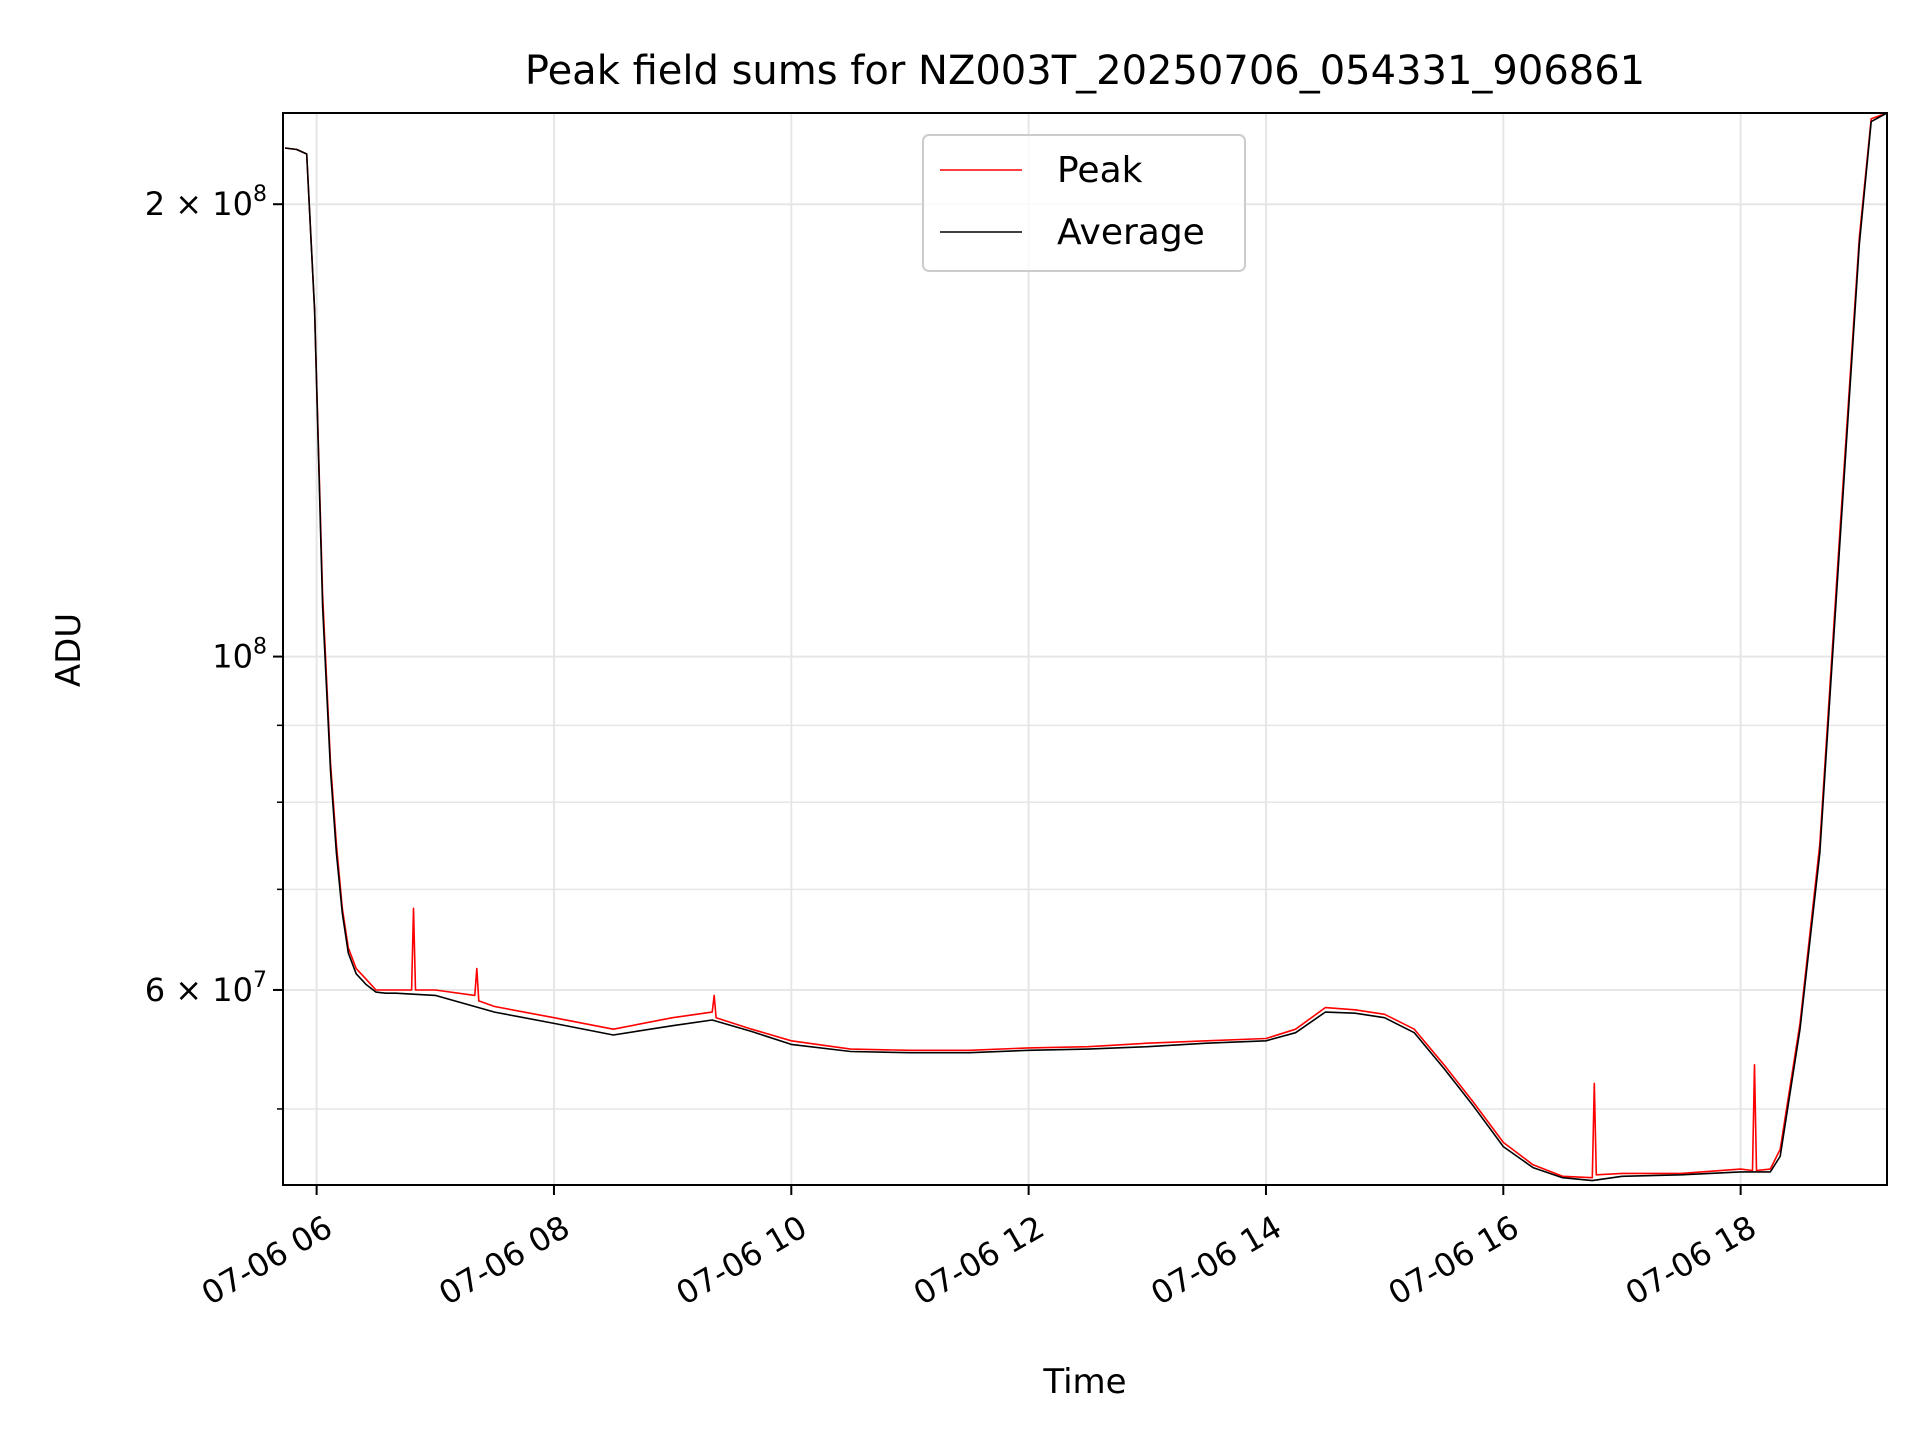 Image resolution: width=1920 pixels, height=1440 pixels. Describe the element at coordinates (1131, 232) in the screenshot. I see `legend-label-average: Average` at that location.